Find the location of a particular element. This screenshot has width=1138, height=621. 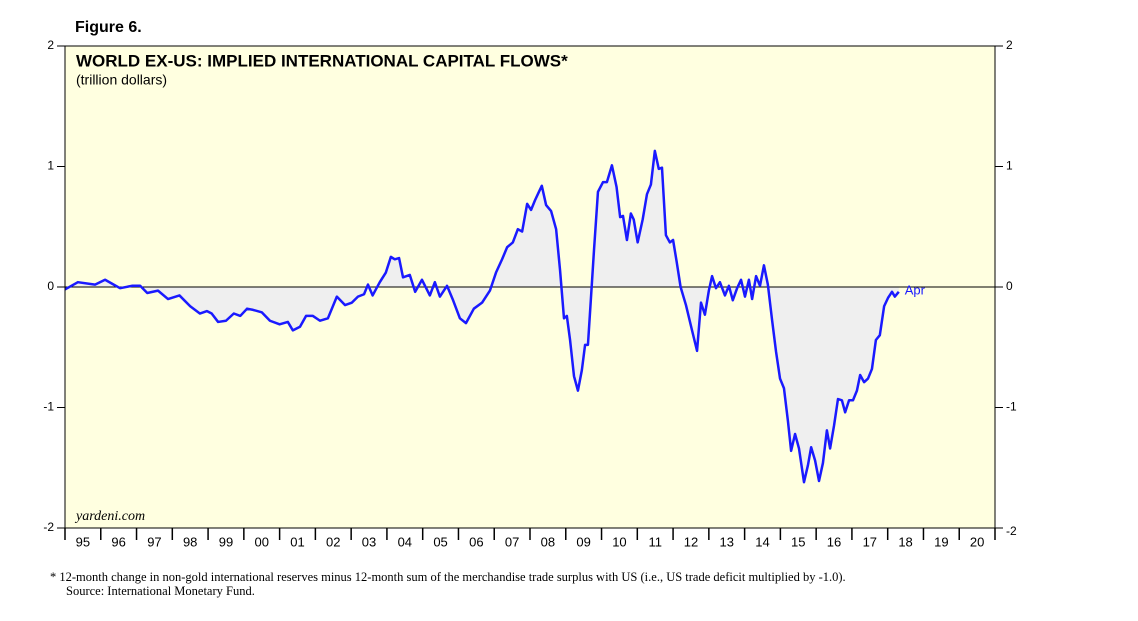

y2-tick-label: 1 is located at coordinates (1009, 166).